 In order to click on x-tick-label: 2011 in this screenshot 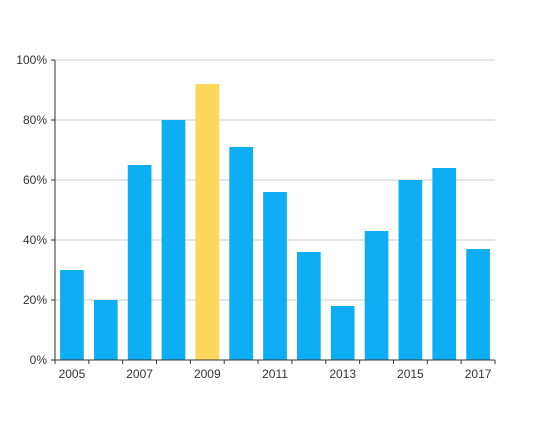, I will do `click(275, 374)`.